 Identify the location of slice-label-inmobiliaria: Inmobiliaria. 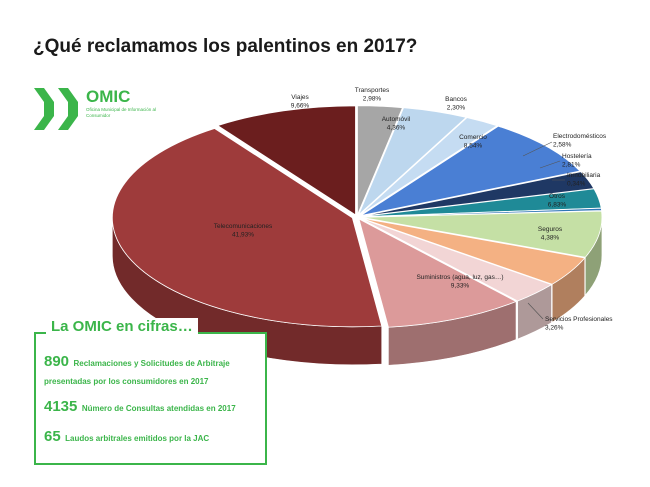
(584, 175).